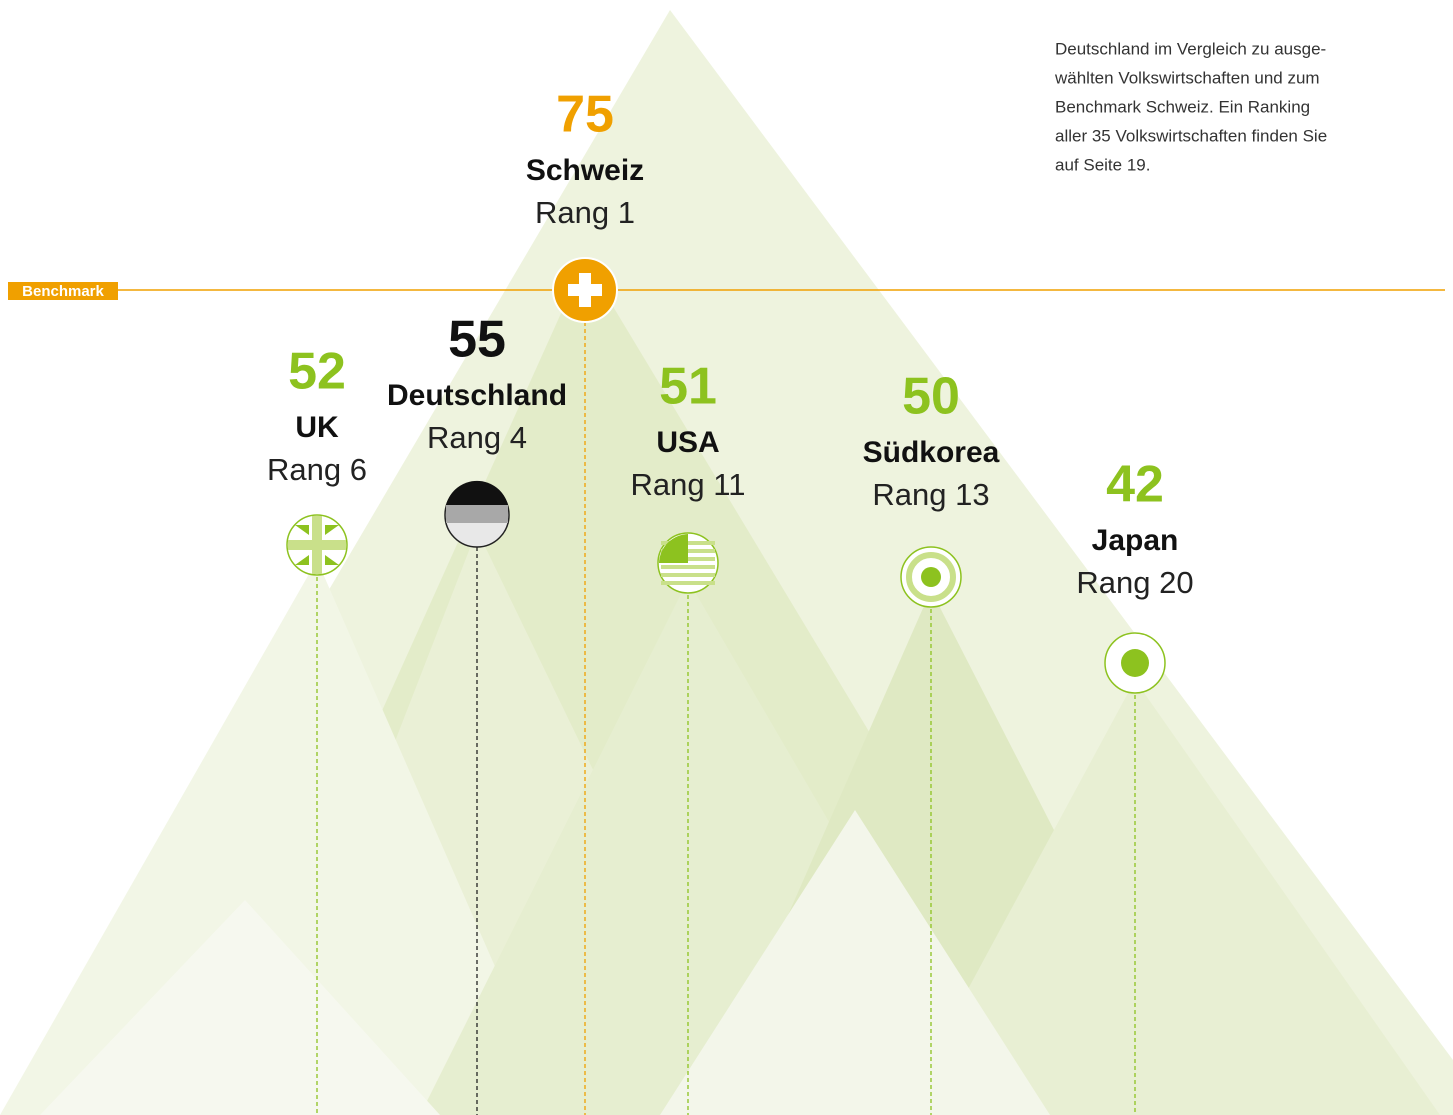  I want to click on benchmark-badge, so click(63, 291).